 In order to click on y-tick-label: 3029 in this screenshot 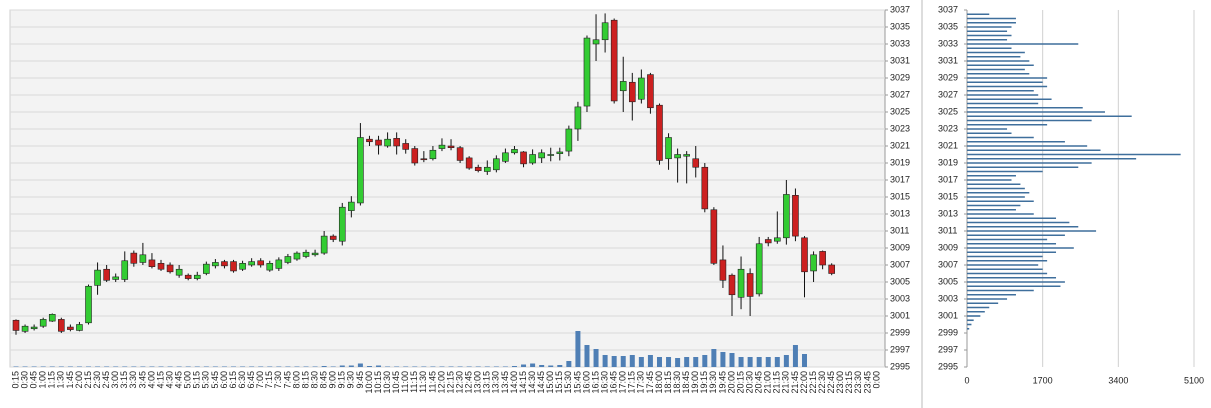, I will do `click(948, 77)`.